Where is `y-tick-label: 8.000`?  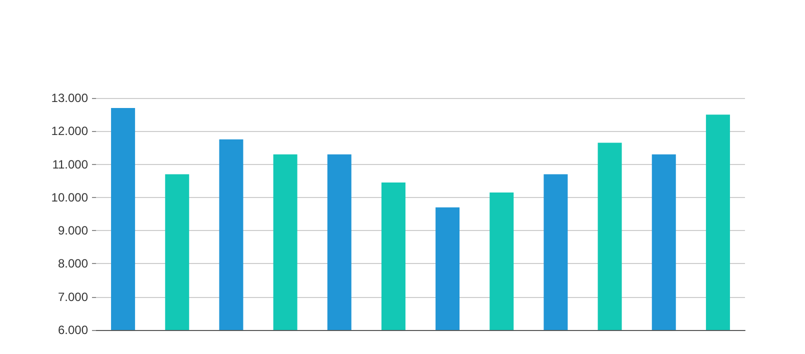
y-tick-label: 8.000 is located at coordinates (73, 263).